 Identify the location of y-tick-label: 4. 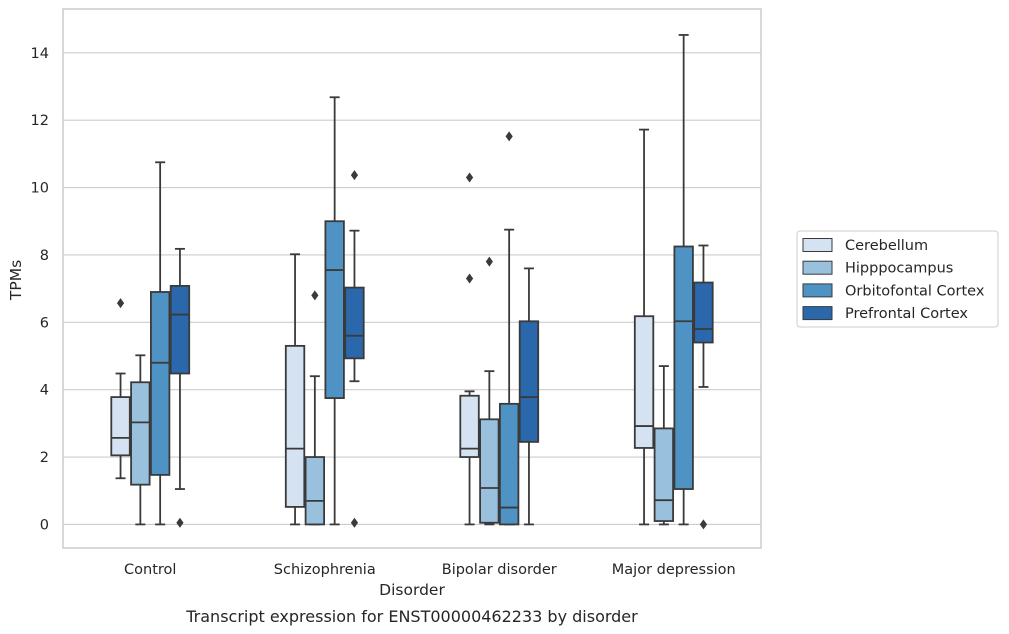
(44, 391).